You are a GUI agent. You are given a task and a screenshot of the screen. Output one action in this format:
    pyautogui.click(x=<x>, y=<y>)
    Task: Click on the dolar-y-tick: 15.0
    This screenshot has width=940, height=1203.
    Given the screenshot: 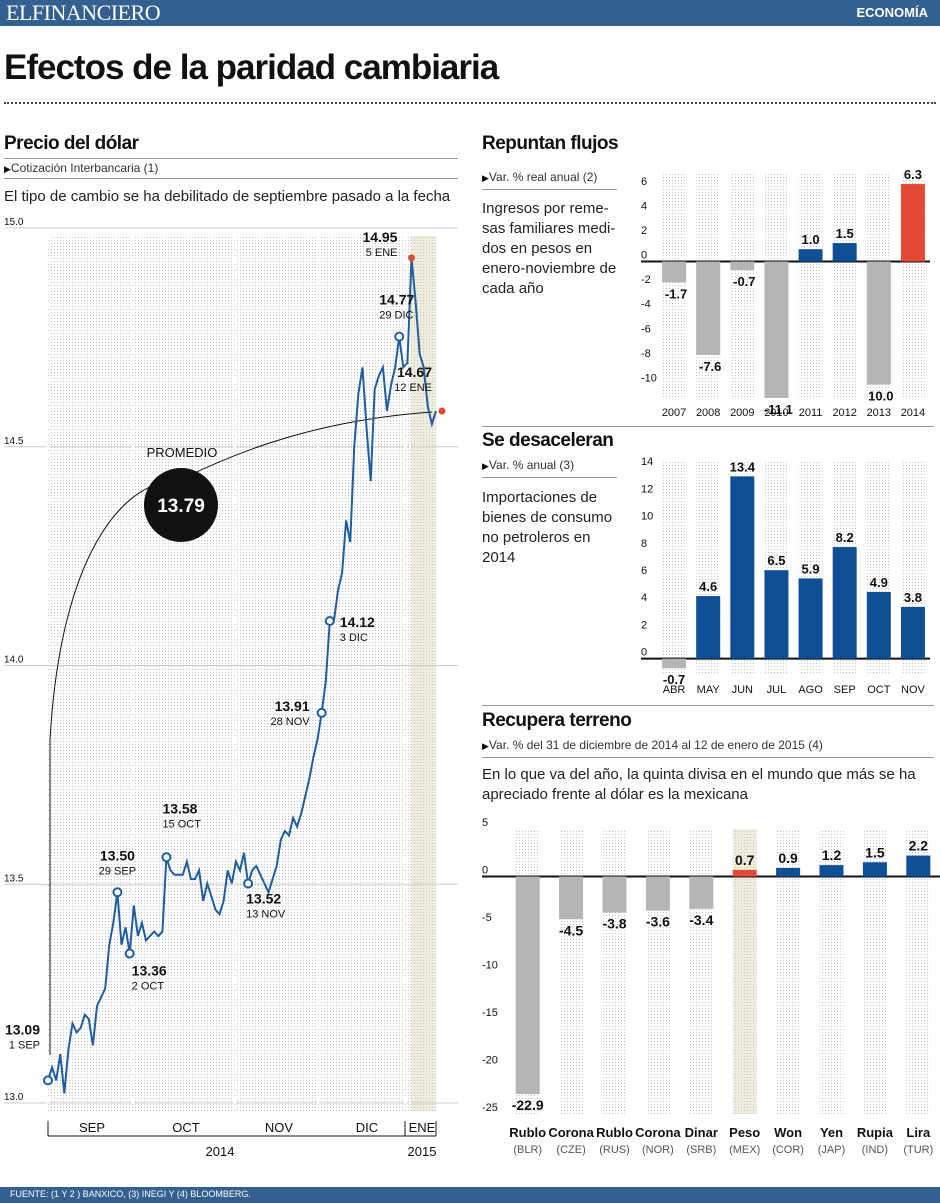 What is the action you would take?
    pyautogui.click(x=14, y=222)
    